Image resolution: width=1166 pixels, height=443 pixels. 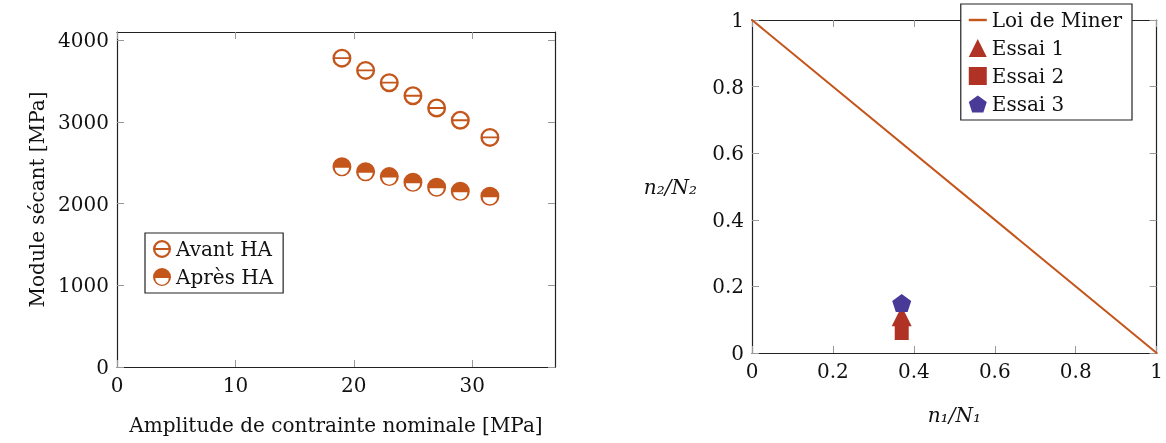 What do you see at coordinates (728, 153) in the screenshot?
I see `y-tick-label: 0.6` at bounding box center [728, 153].